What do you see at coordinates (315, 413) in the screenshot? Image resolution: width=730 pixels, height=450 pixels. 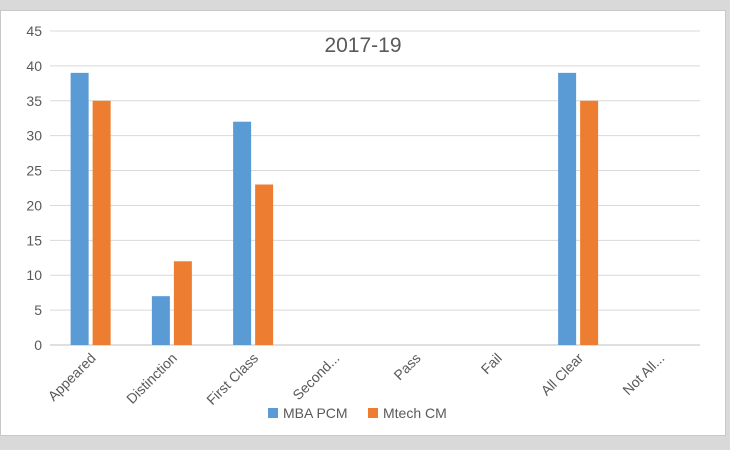 I see `legend-label: MBA PCM` at bounding box center [315, 413].